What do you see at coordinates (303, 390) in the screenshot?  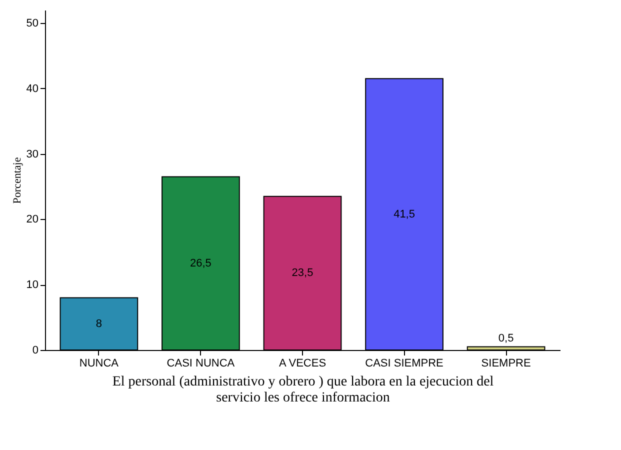 I see `x-axis-title: El personal (administrativo y obrero ) que labora en la ejecucion del servicio les ofrece informacion` at bounding box center [303, 390].